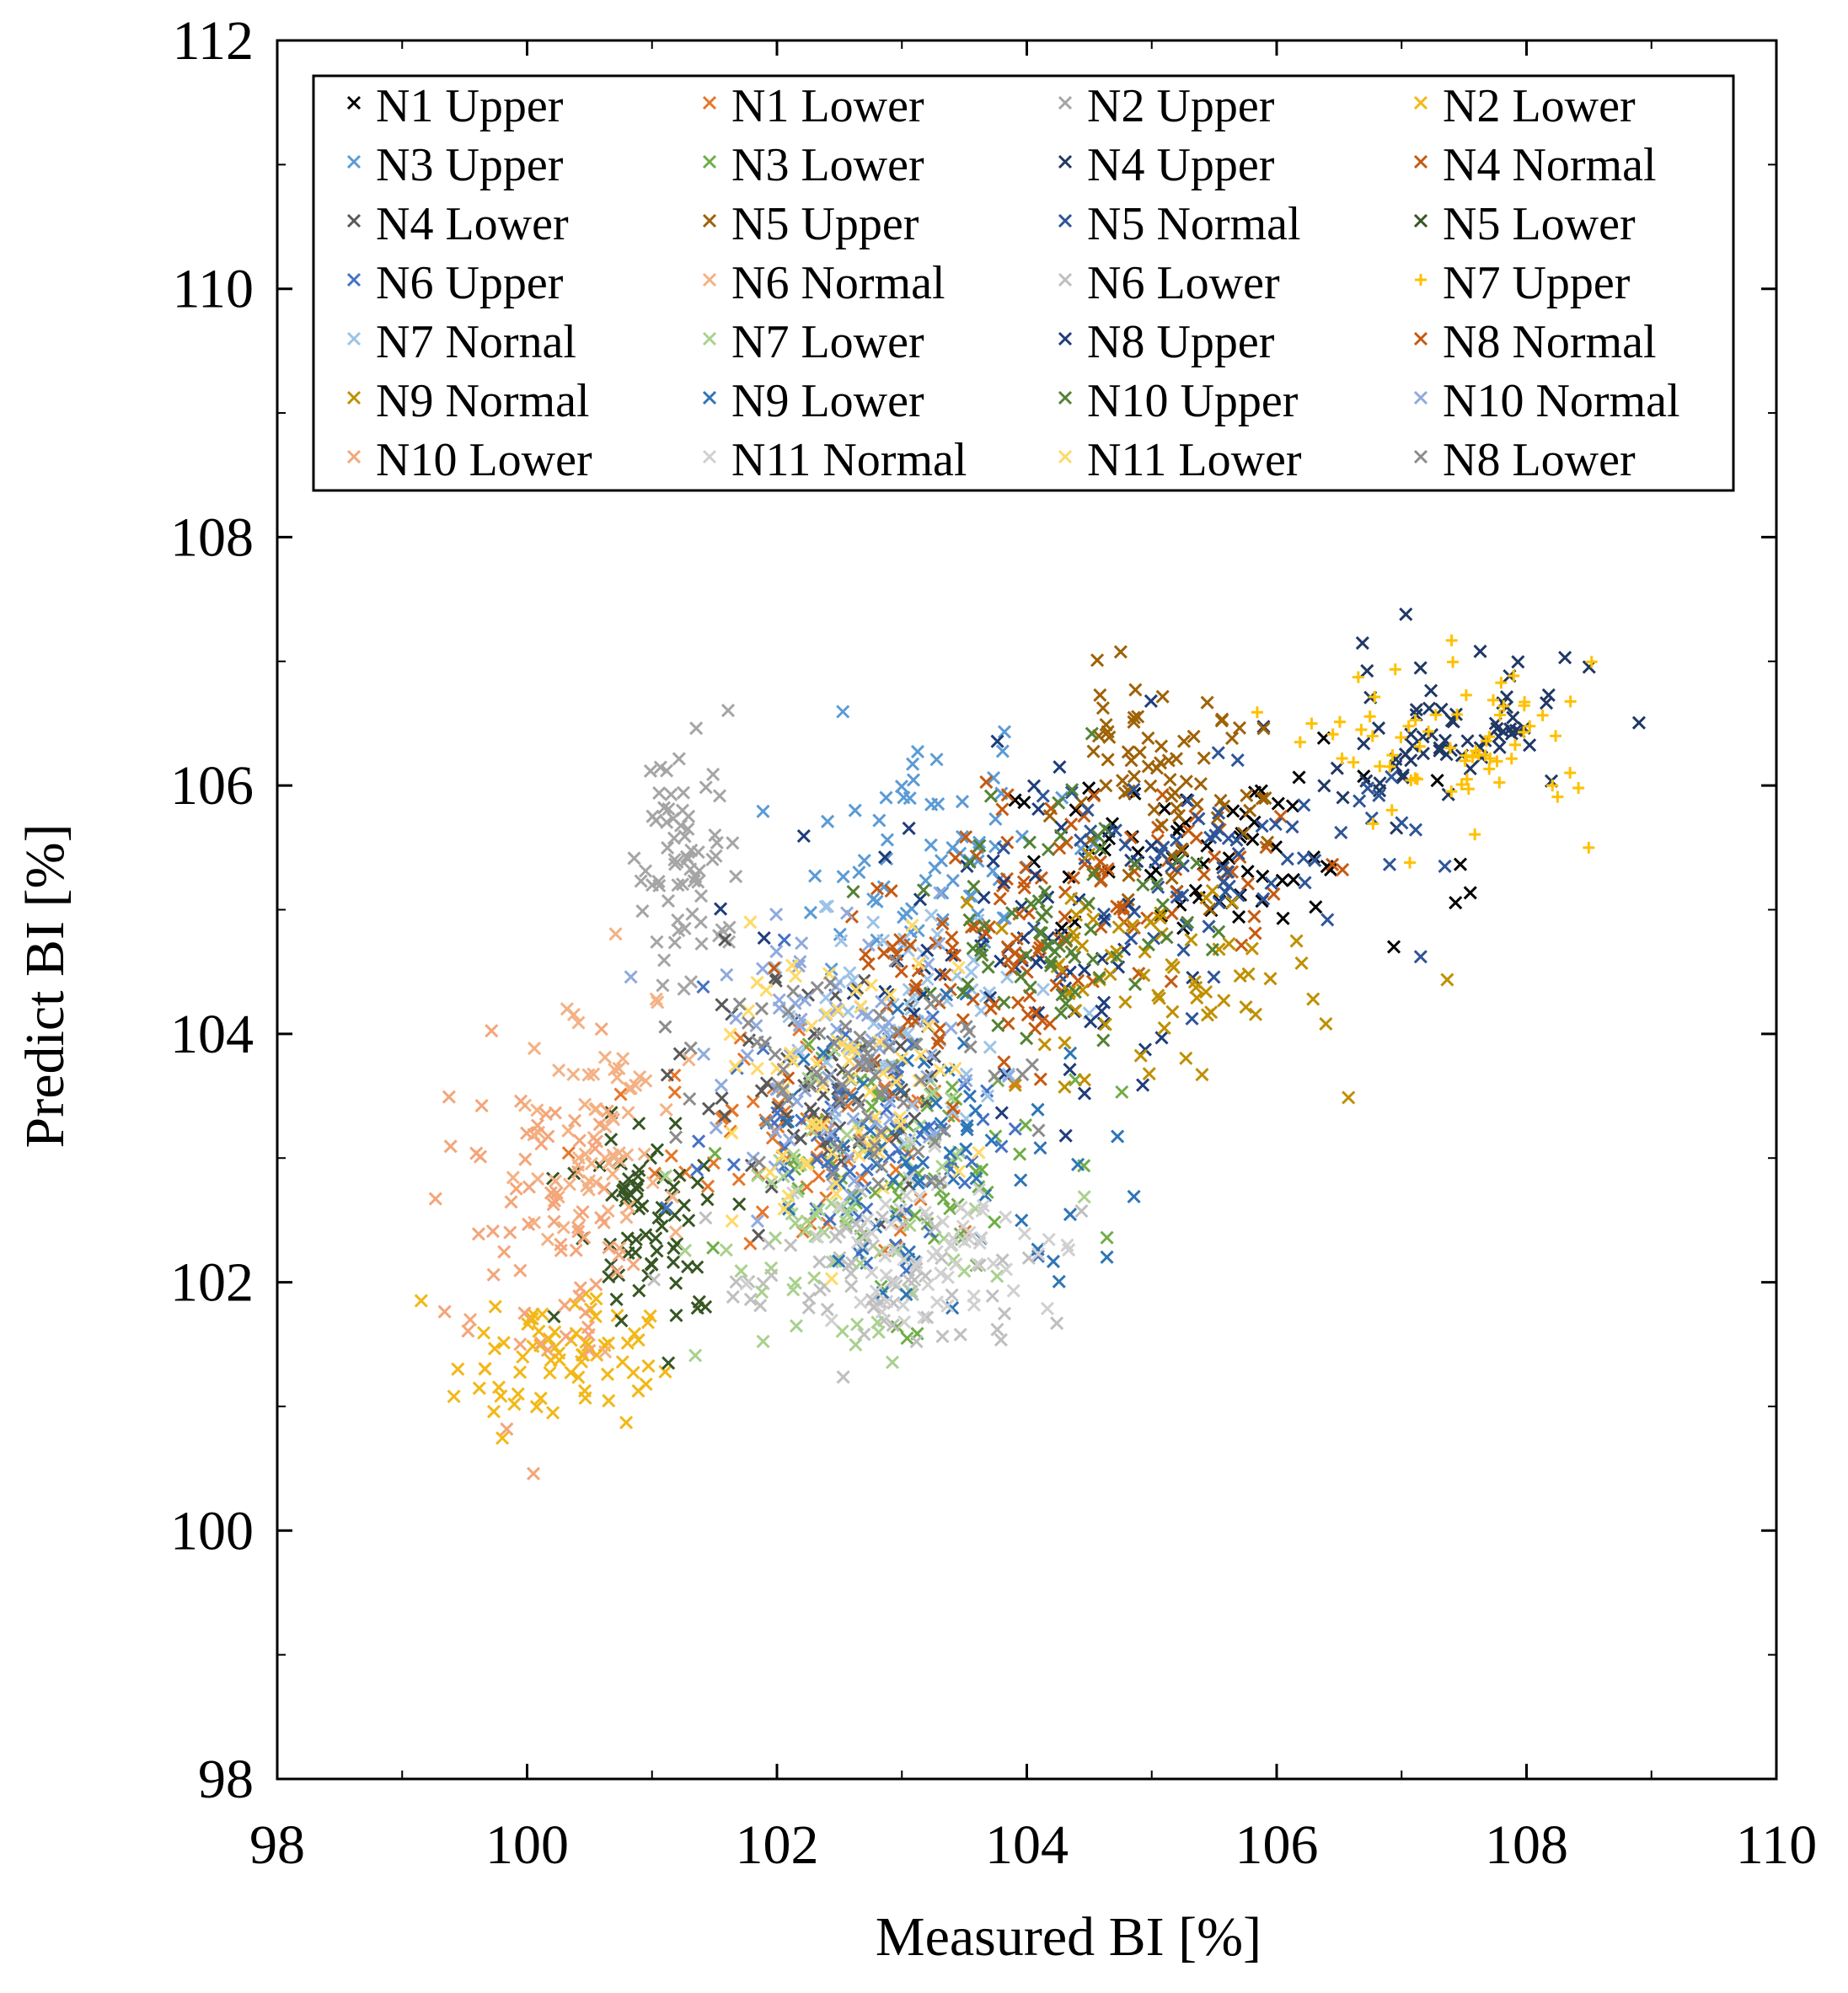 The height and width of the screenshot is (1993, 1848). Describe the element at coordinates (1207, 976) in the screenshot. I see `series-n9-normal` at that location.